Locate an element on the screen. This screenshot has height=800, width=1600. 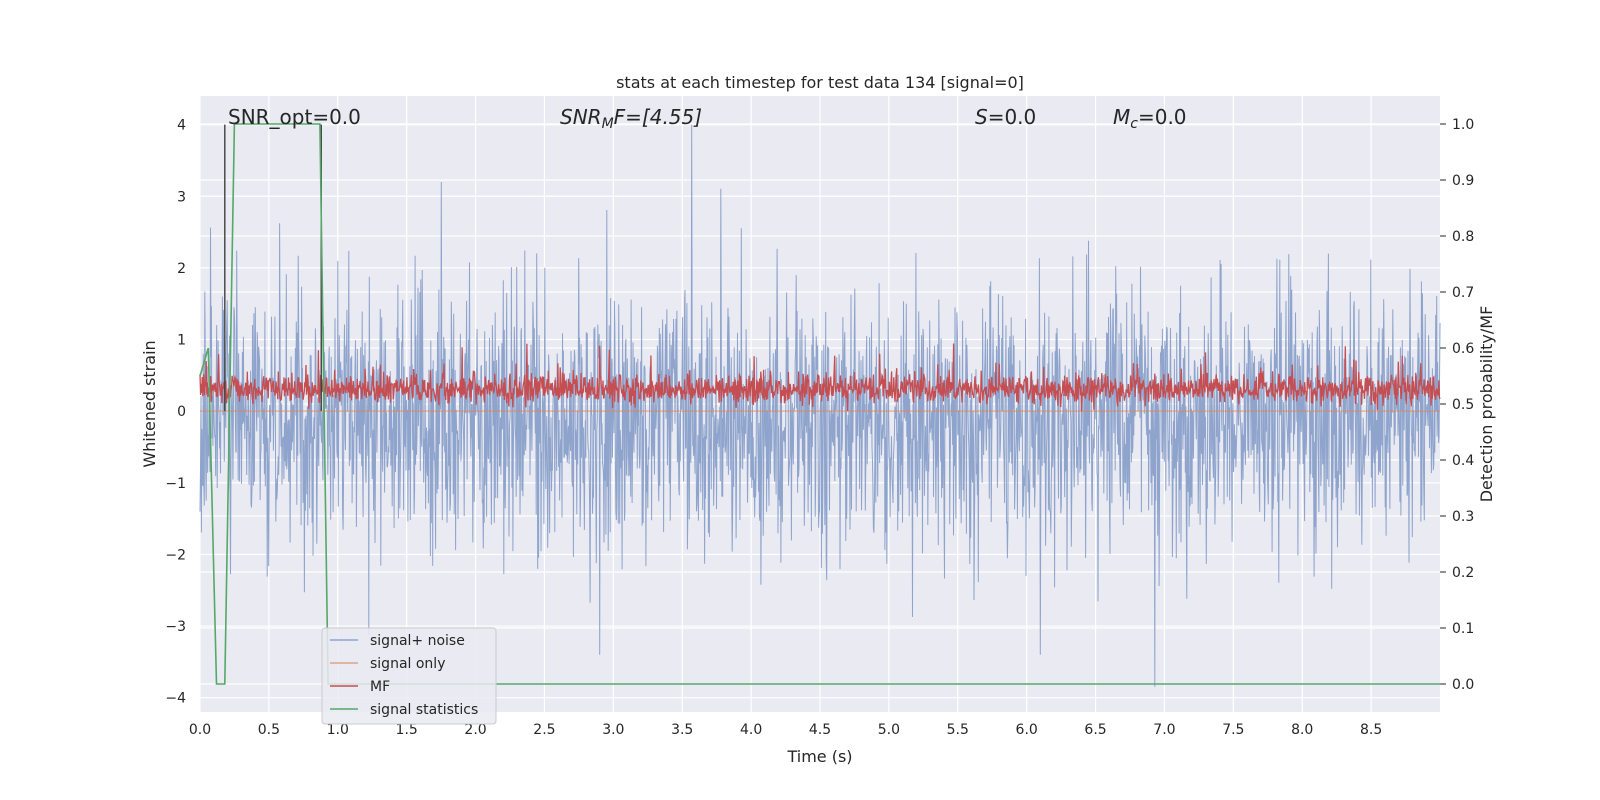
annotation-mc-rest: =0.0 is located at coordinates (1162, 117).